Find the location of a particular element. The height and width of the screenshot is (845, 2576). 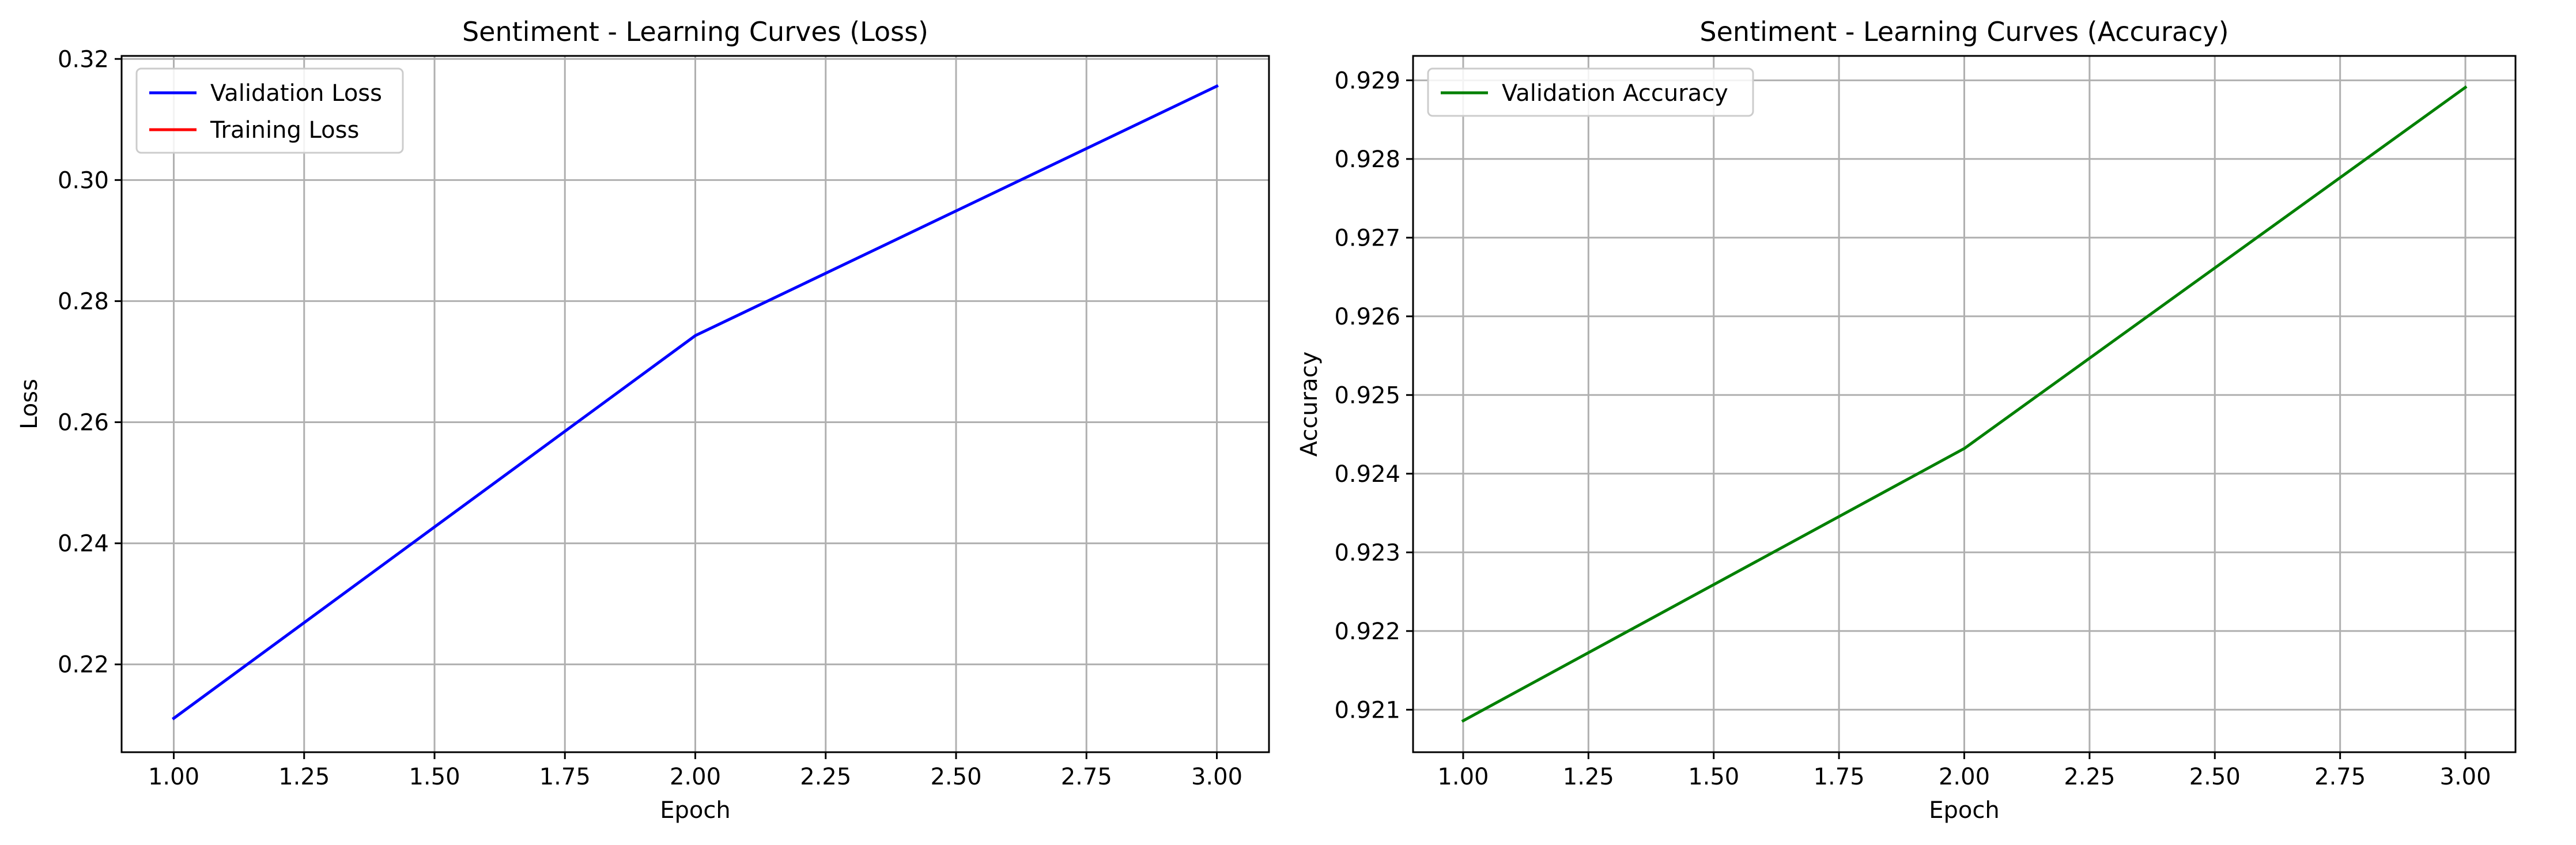

legend-label: Validation Accuracy is located at coordinates (1615, 94).